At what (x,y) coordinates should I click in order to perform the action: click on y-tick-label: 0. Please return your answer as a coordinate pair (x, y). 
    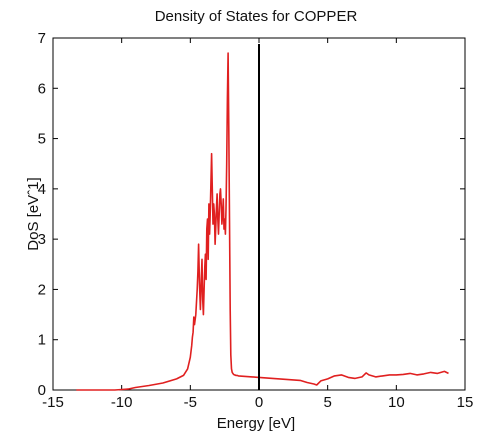
    Looking at the image, I should click on (42, 390).